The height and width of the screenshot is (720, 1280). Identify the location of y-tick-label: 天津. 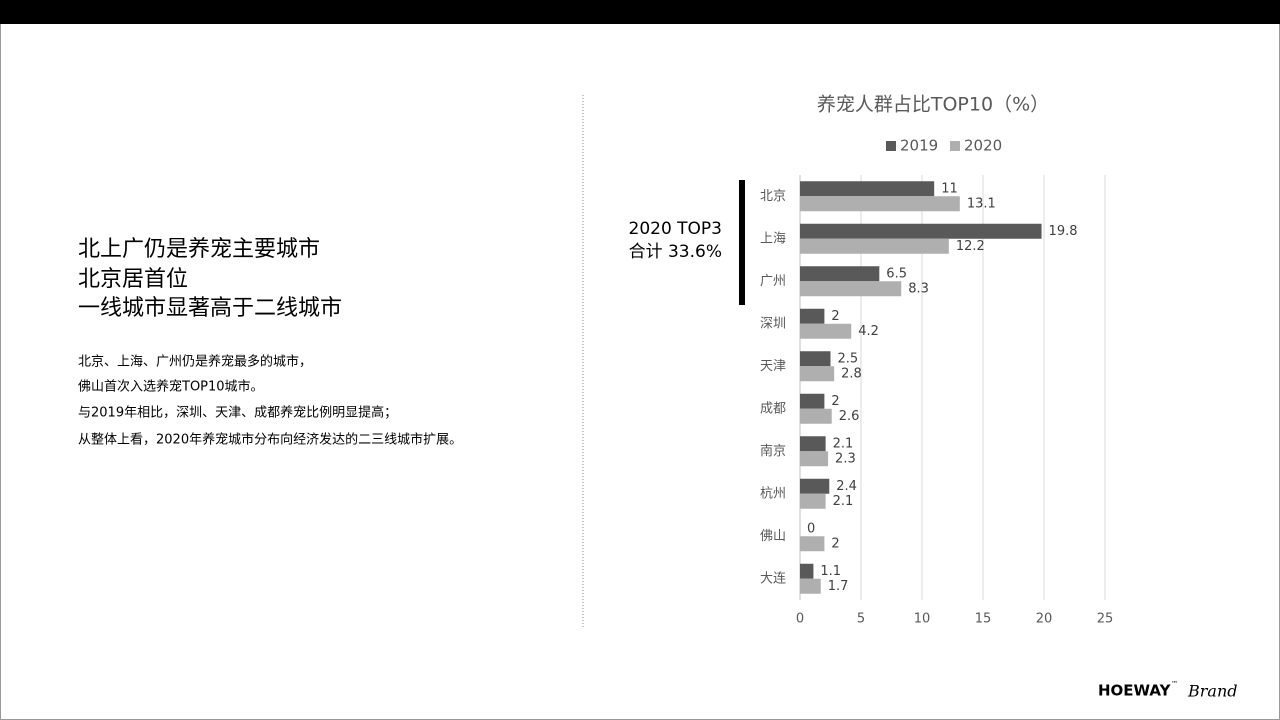
(773, 366).